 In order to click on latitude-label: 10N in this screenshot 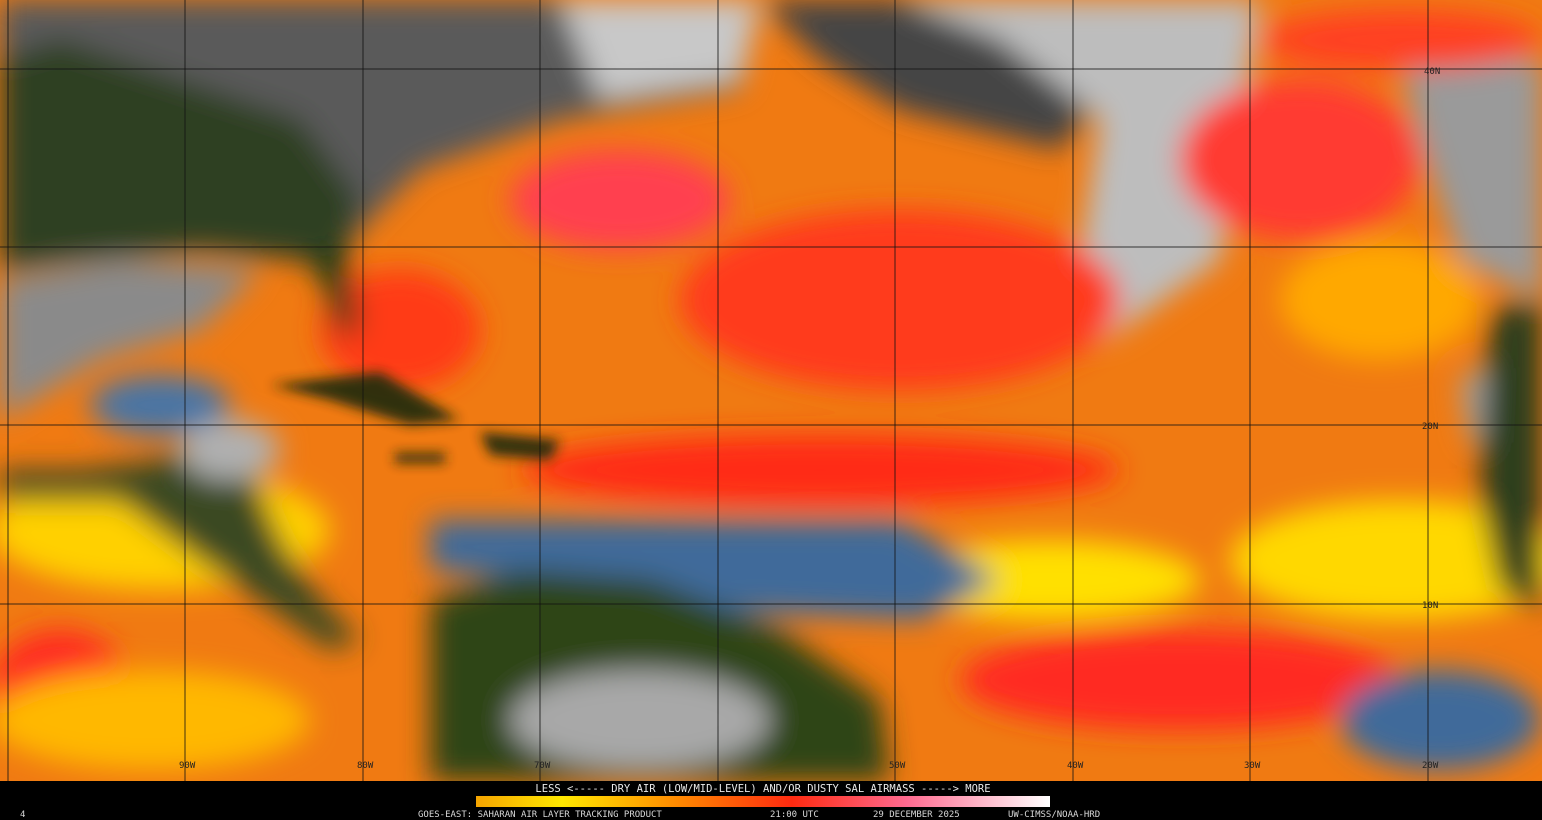, I will do `click(1430, 606)`.